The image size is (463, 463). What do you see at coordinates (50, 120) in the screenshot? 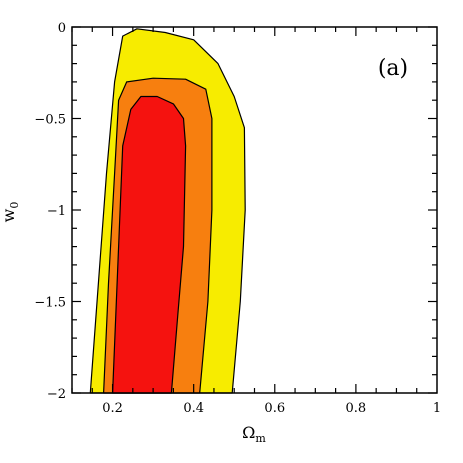
I see `y-tick-label: −0.5` at bounding box center [50, 120].